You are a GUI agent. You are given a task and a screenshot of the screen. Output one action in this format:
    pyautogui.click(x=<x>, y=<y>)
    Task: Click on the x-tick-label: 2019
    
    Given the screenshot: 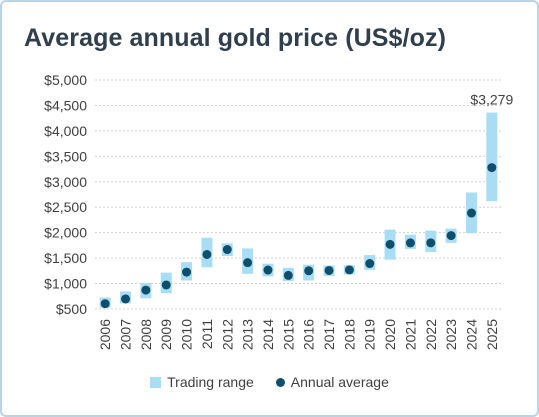 What is the action you would take?
    pyautogui.click(x=370, y=334)
    